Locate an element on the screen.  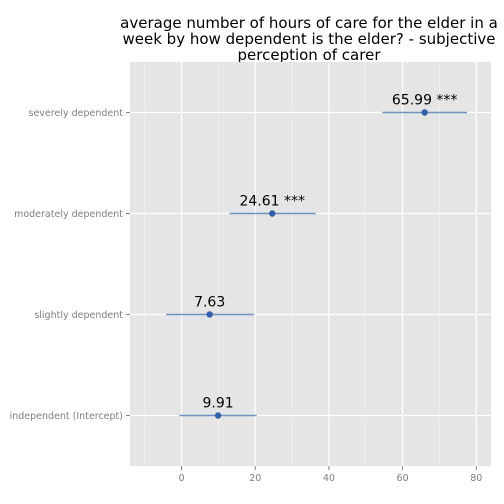
data-label: 24.61 *** is located at coordinates (272, 202).